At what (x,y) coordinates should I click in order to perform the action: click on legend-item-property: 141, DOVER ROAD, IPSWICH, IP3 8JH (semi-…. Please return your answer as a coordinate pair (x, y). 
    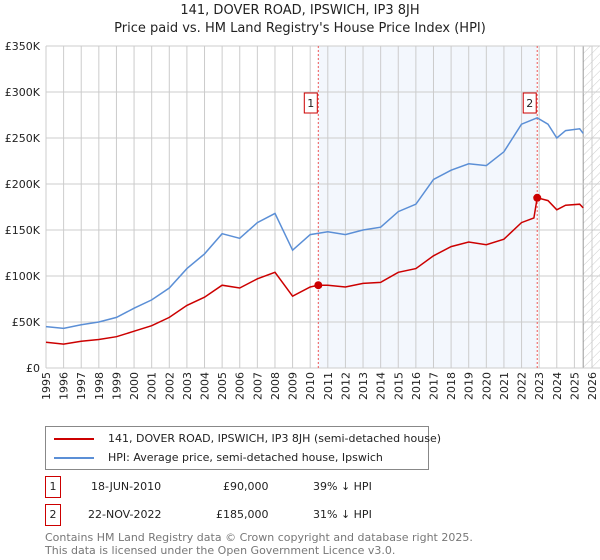
    Looking at the image, I should click on (247, 438).